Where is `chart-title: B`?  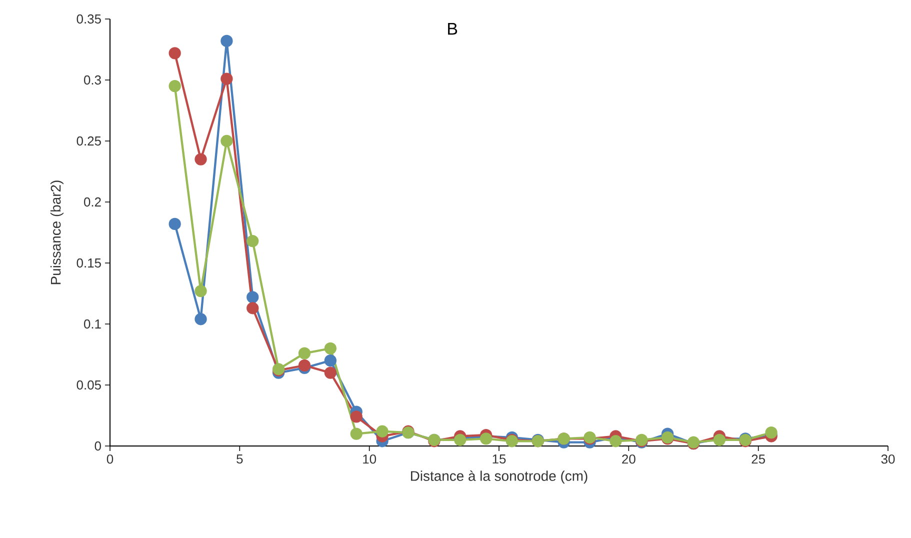
chart-title: B is located at coordinates (453, 28).